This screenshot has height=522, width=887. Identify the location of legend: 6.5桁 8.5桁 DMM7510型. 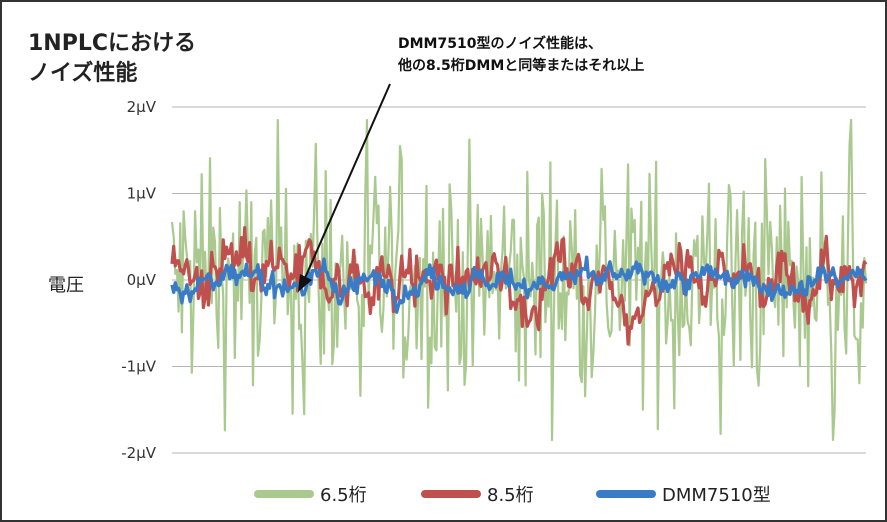
(512, 495).